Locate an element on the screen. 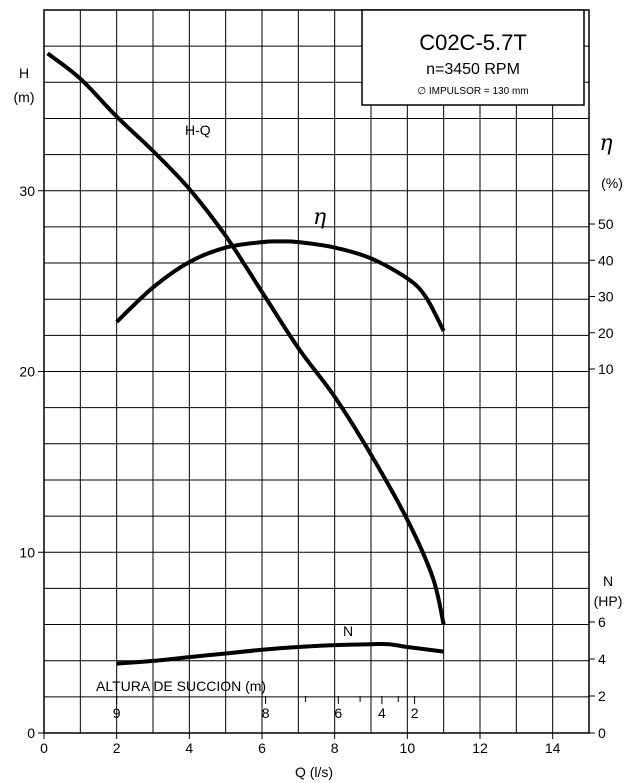  efficiency-axis-unit: (%) is located at coordinates (612, 183).